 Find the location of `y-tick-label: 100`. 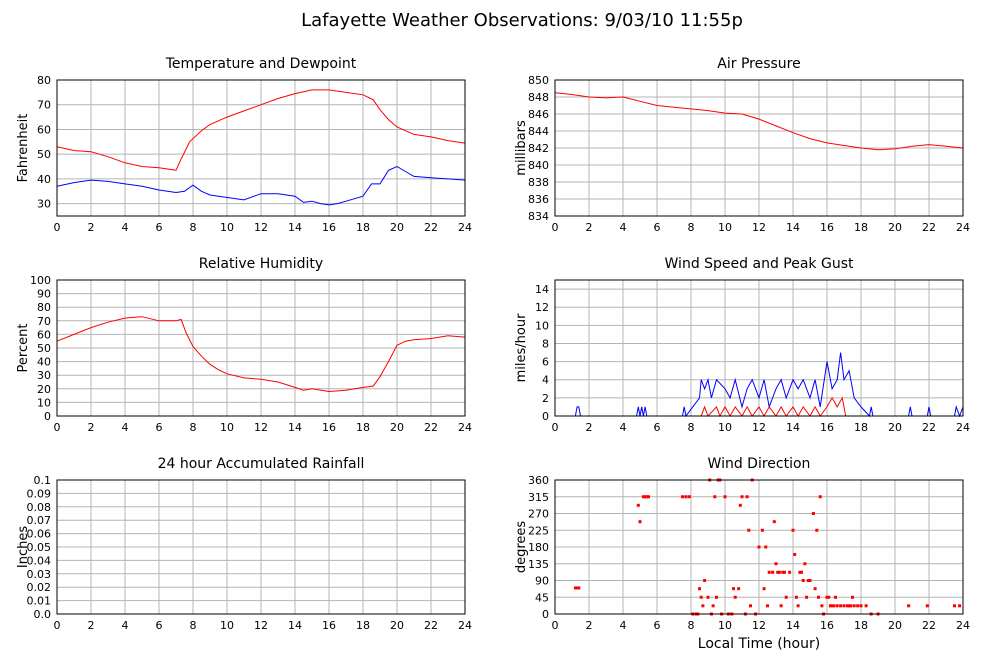

y-tick-label: 100 is located at coordinates (40, 280).